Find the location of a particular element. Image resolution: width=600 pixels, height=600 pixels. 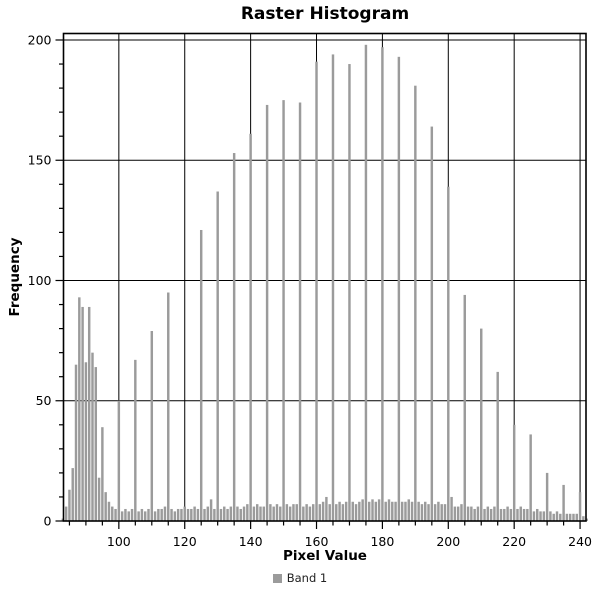

x-tick-label: 100 is located at coordinates (119, 541).